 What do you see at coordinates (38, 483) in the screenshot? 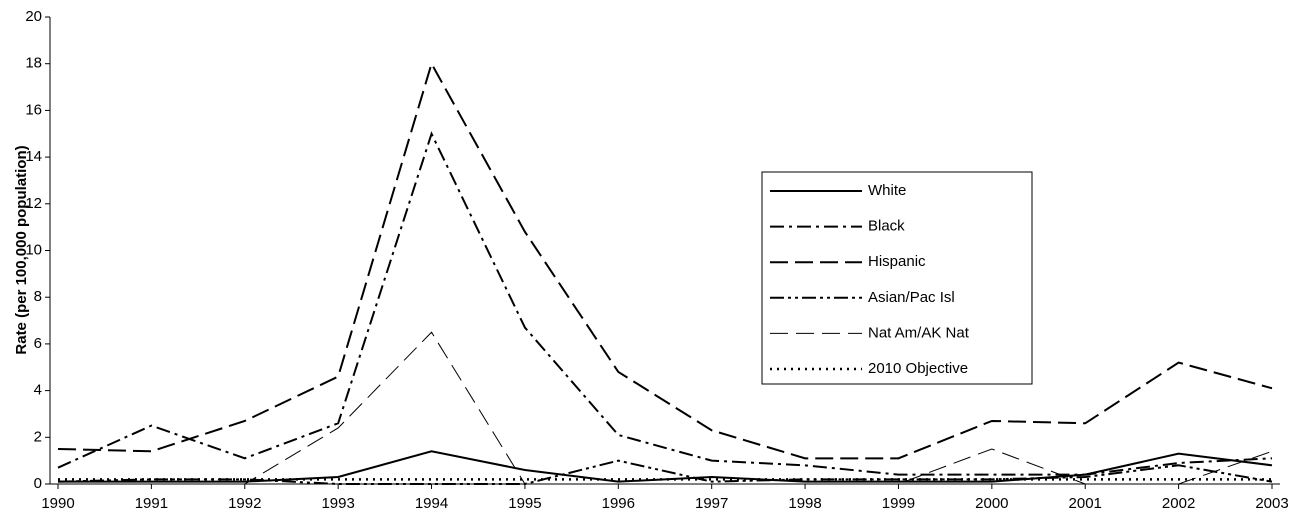
I see `y-tick-label: 0` at bounding box center [38, 483].